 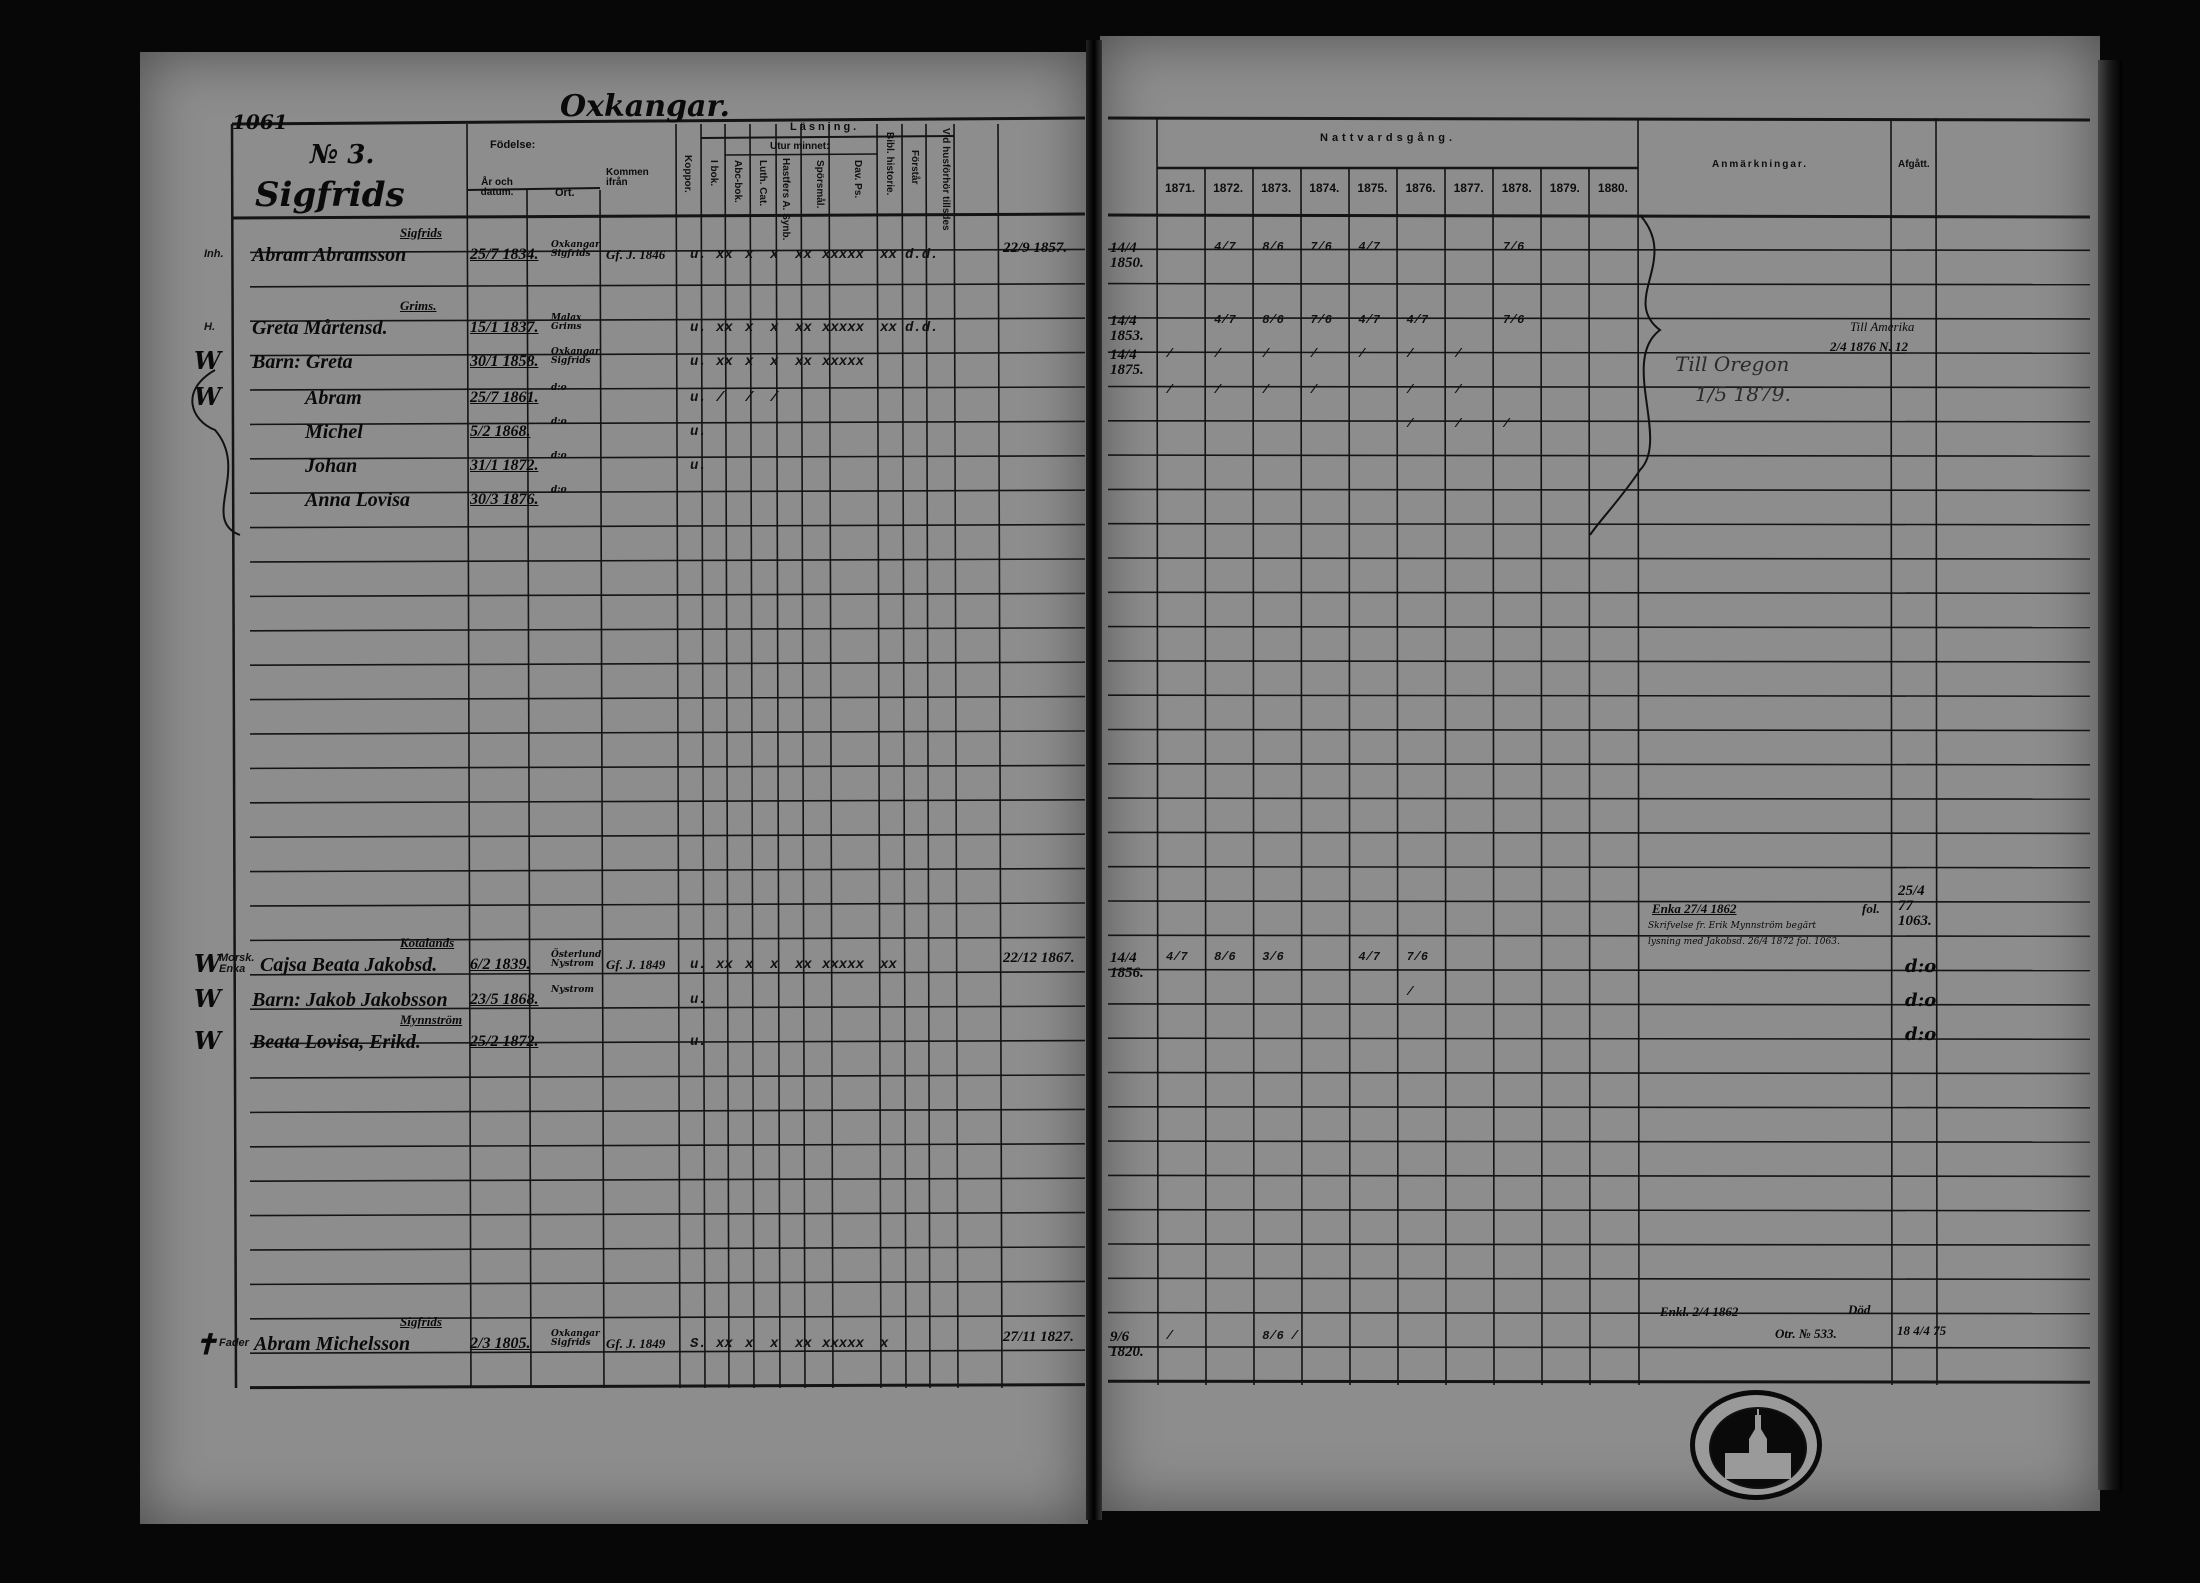 What do you see at coordinates (1276, 188) in the screenshot?
I see `year-header: 1873.` at bounding box center [1276, 188].